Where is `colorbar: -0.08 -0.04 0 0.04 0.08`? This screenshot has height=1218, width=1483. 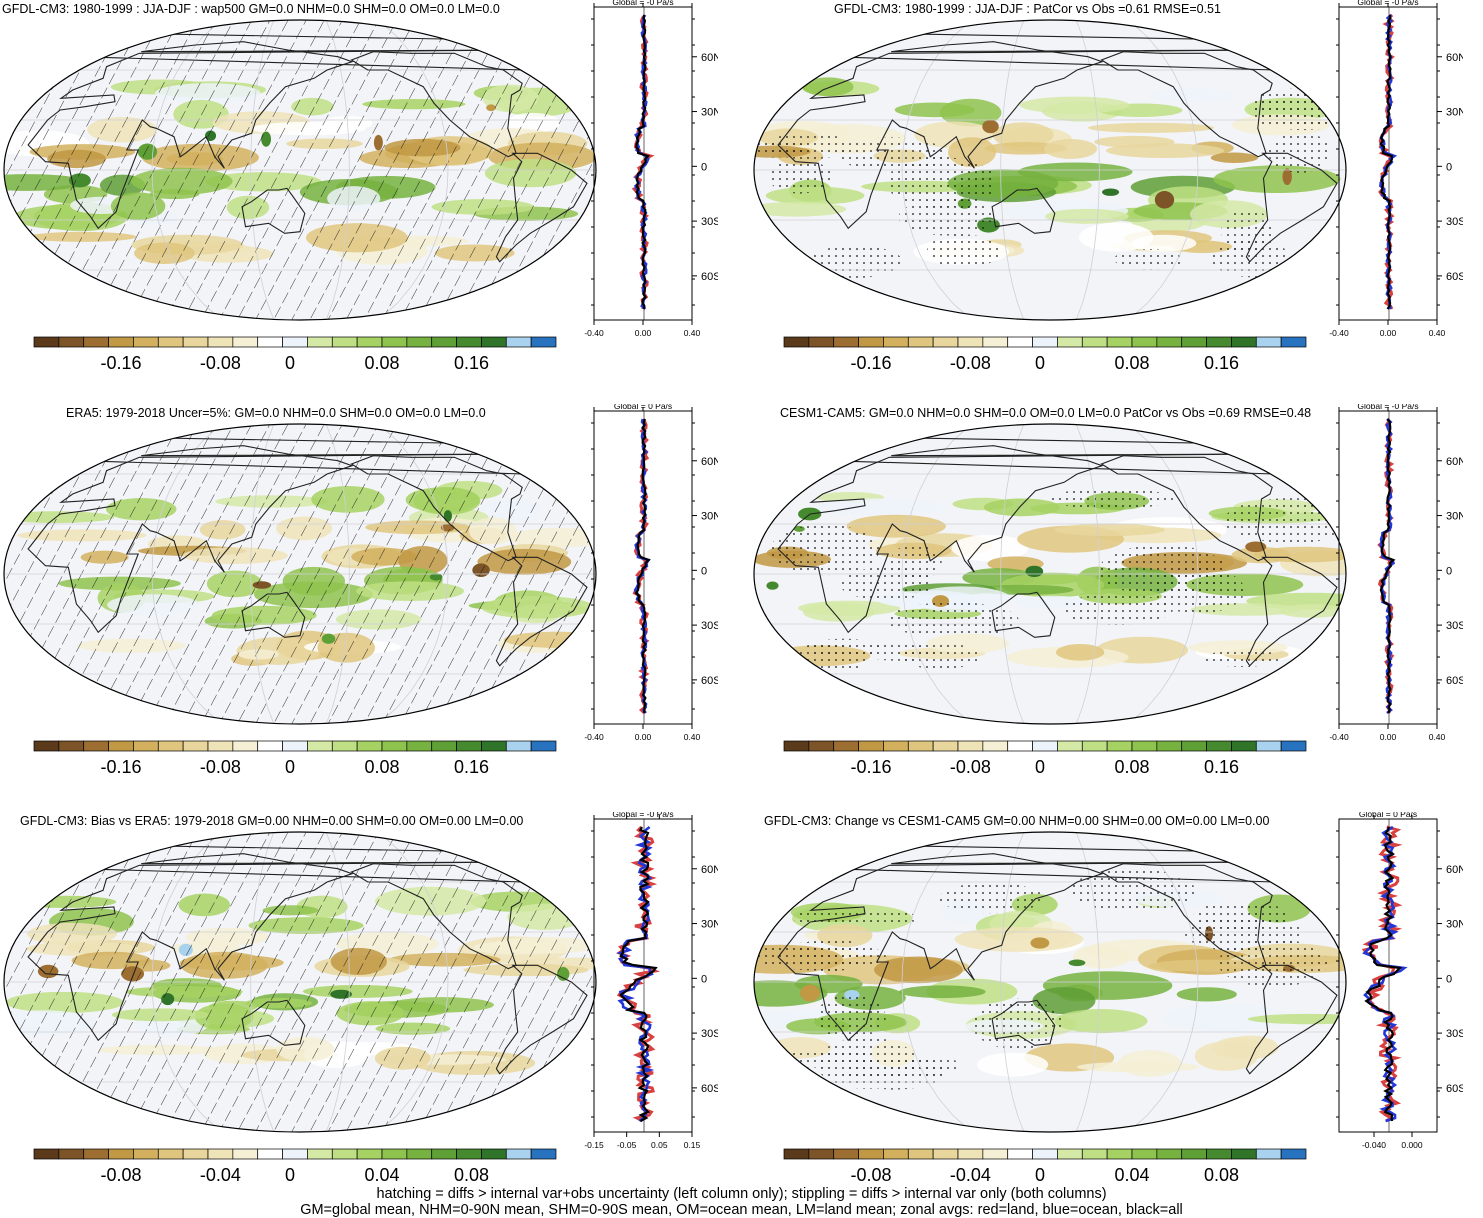
colorbar: -0.08 -0.04 0 0.04 0.08 is located at coordinates (295, 1166).